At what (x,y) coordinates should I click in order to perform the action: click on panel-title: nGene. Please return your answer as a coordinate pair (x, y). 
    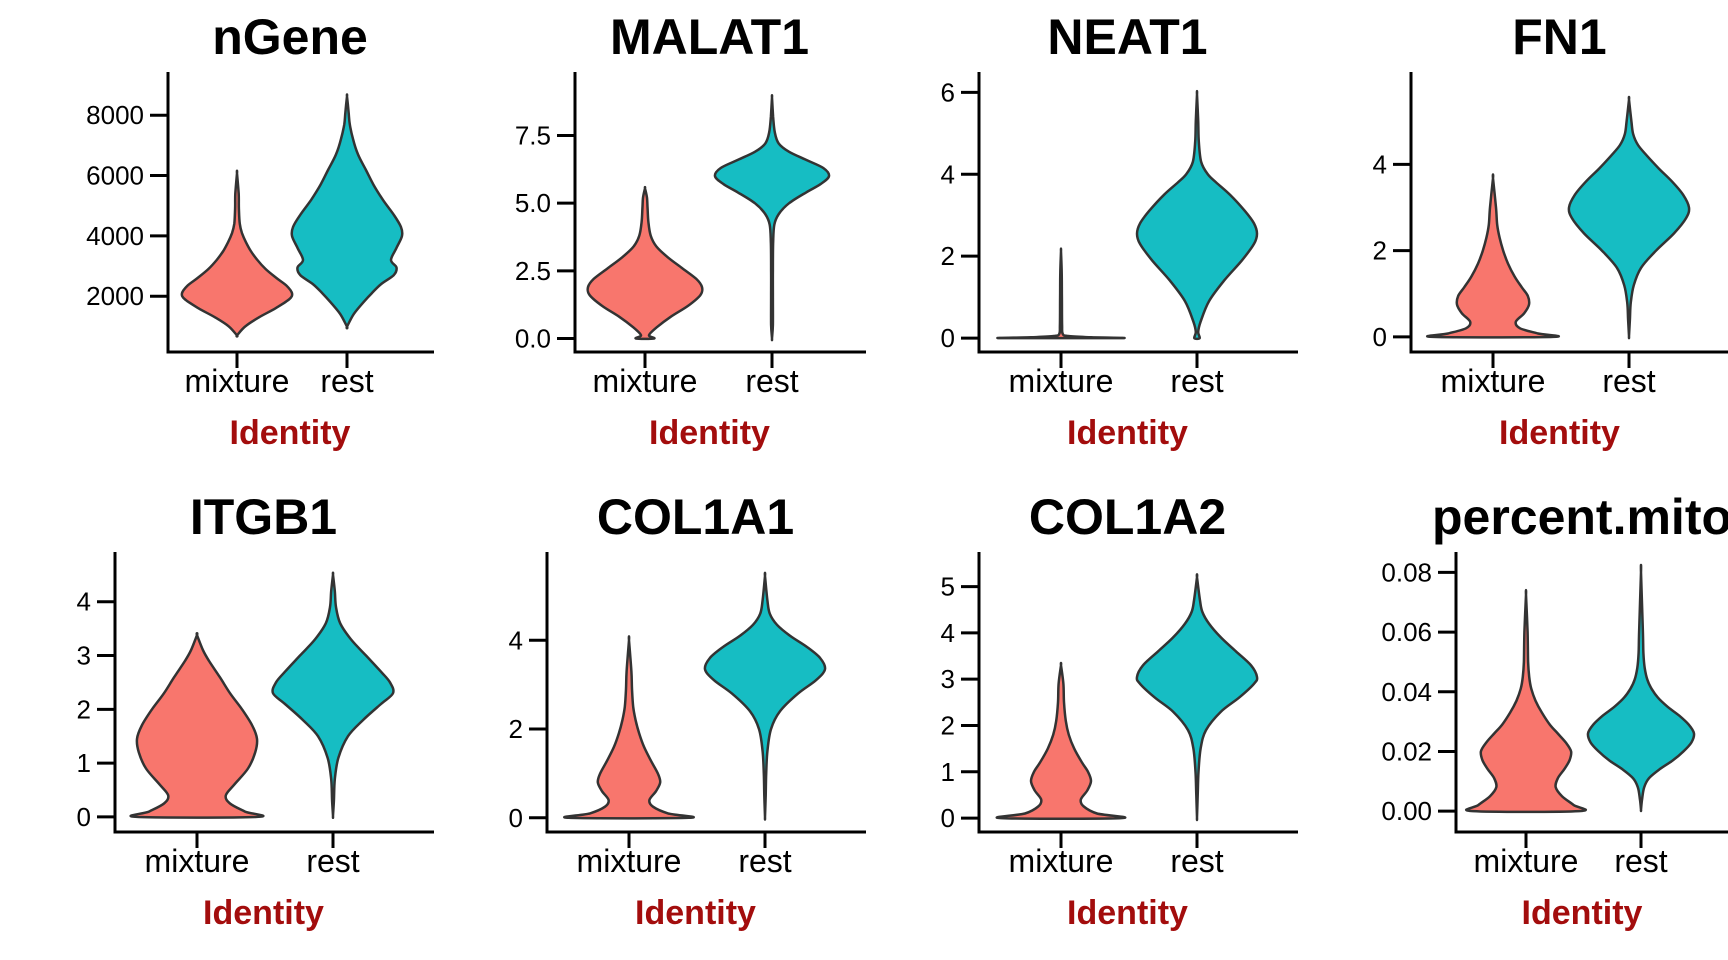
    Looking at the image, I should click on (290, 37).